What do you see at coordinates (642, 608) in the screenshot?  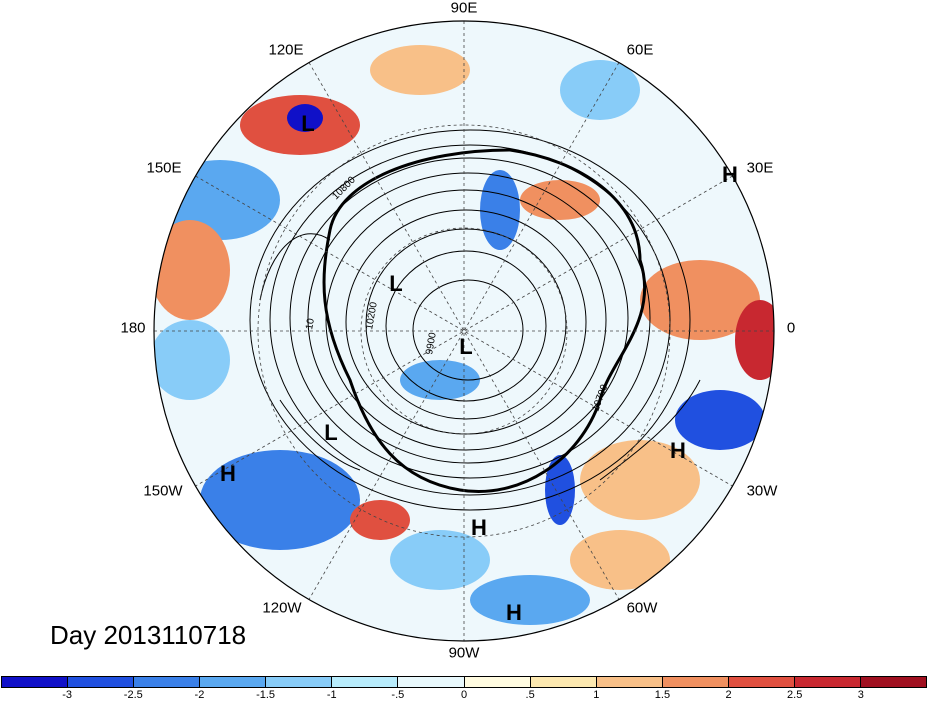 I see `lon-label-60w: 60W` at bounding box center [642, 608].